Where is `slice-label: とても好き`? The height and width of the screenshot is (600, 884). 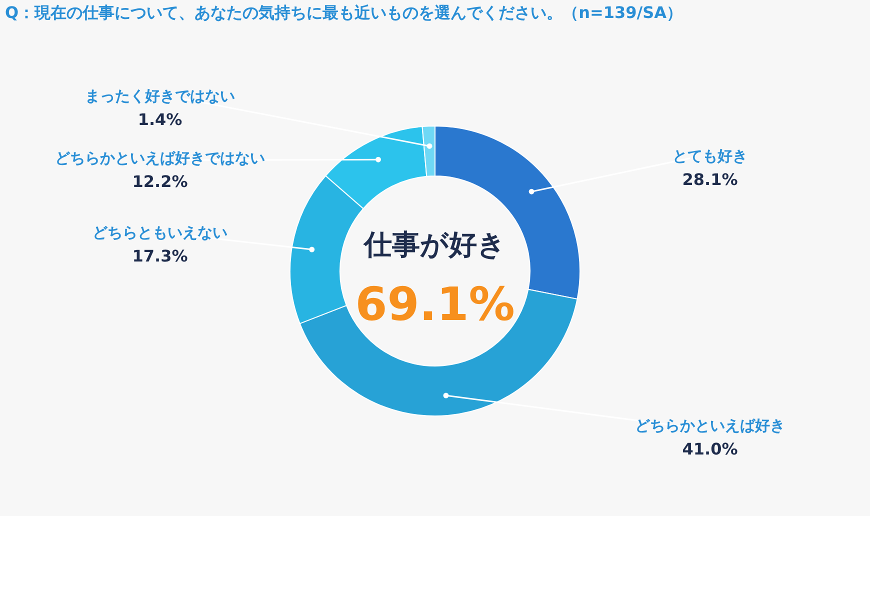
slice-label: とても好き is located at coordinates (710, 156).